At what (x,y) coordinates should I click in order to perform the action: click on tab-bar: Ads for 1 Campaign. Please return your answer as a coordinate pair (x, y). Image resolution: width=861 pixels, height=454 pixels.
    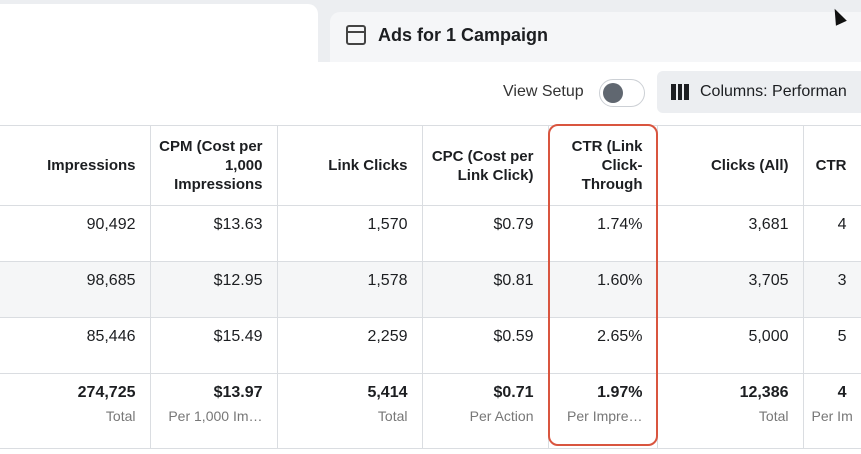
    Looking at the image, I should click on (430, 31).